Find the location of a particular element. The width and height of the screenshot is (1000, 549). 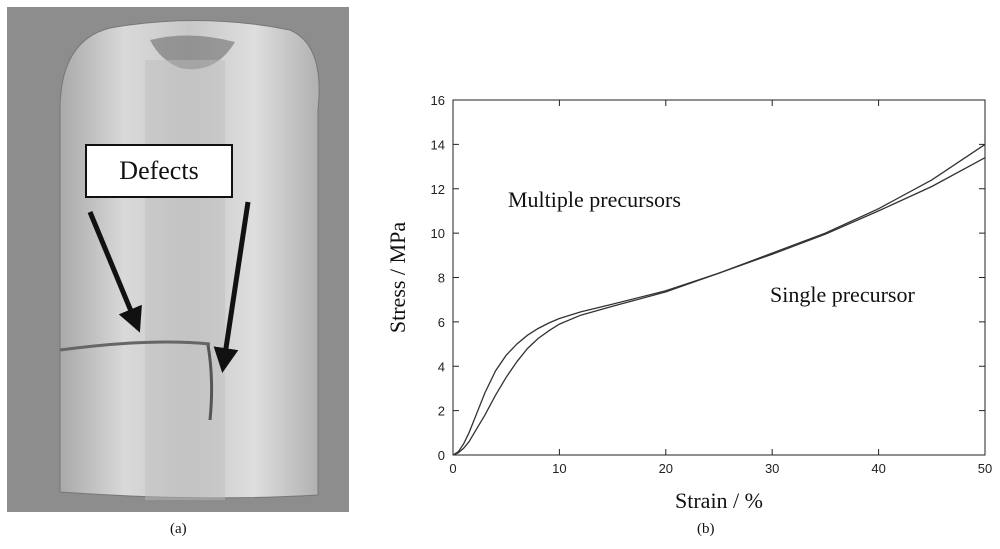

y-tick-label: 8 is located at coordinates (441, 278).